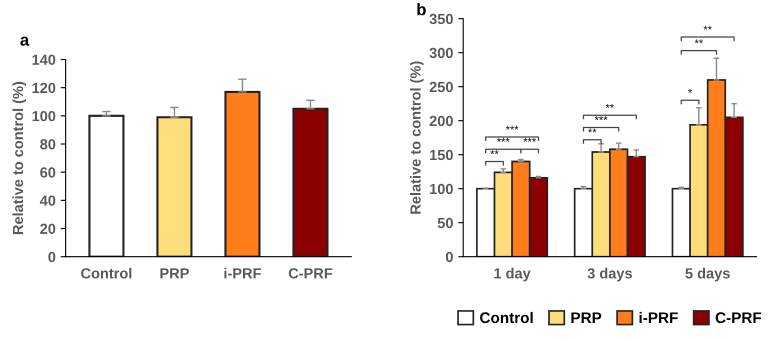 The width and height of the screenshot is (772, 340). Describe the element at coordinates (106, 273) in the screenshot. I see `x-tick-label: Control` at that location.